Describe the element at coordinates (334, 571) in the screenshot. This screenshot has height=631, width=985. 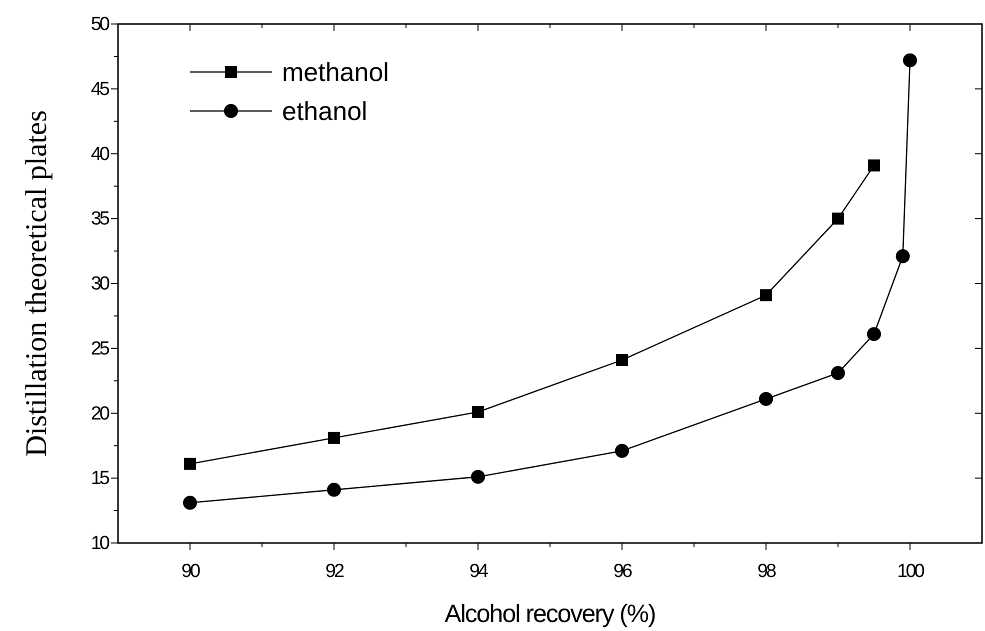
I see `x-tick-label: 92` at that location.